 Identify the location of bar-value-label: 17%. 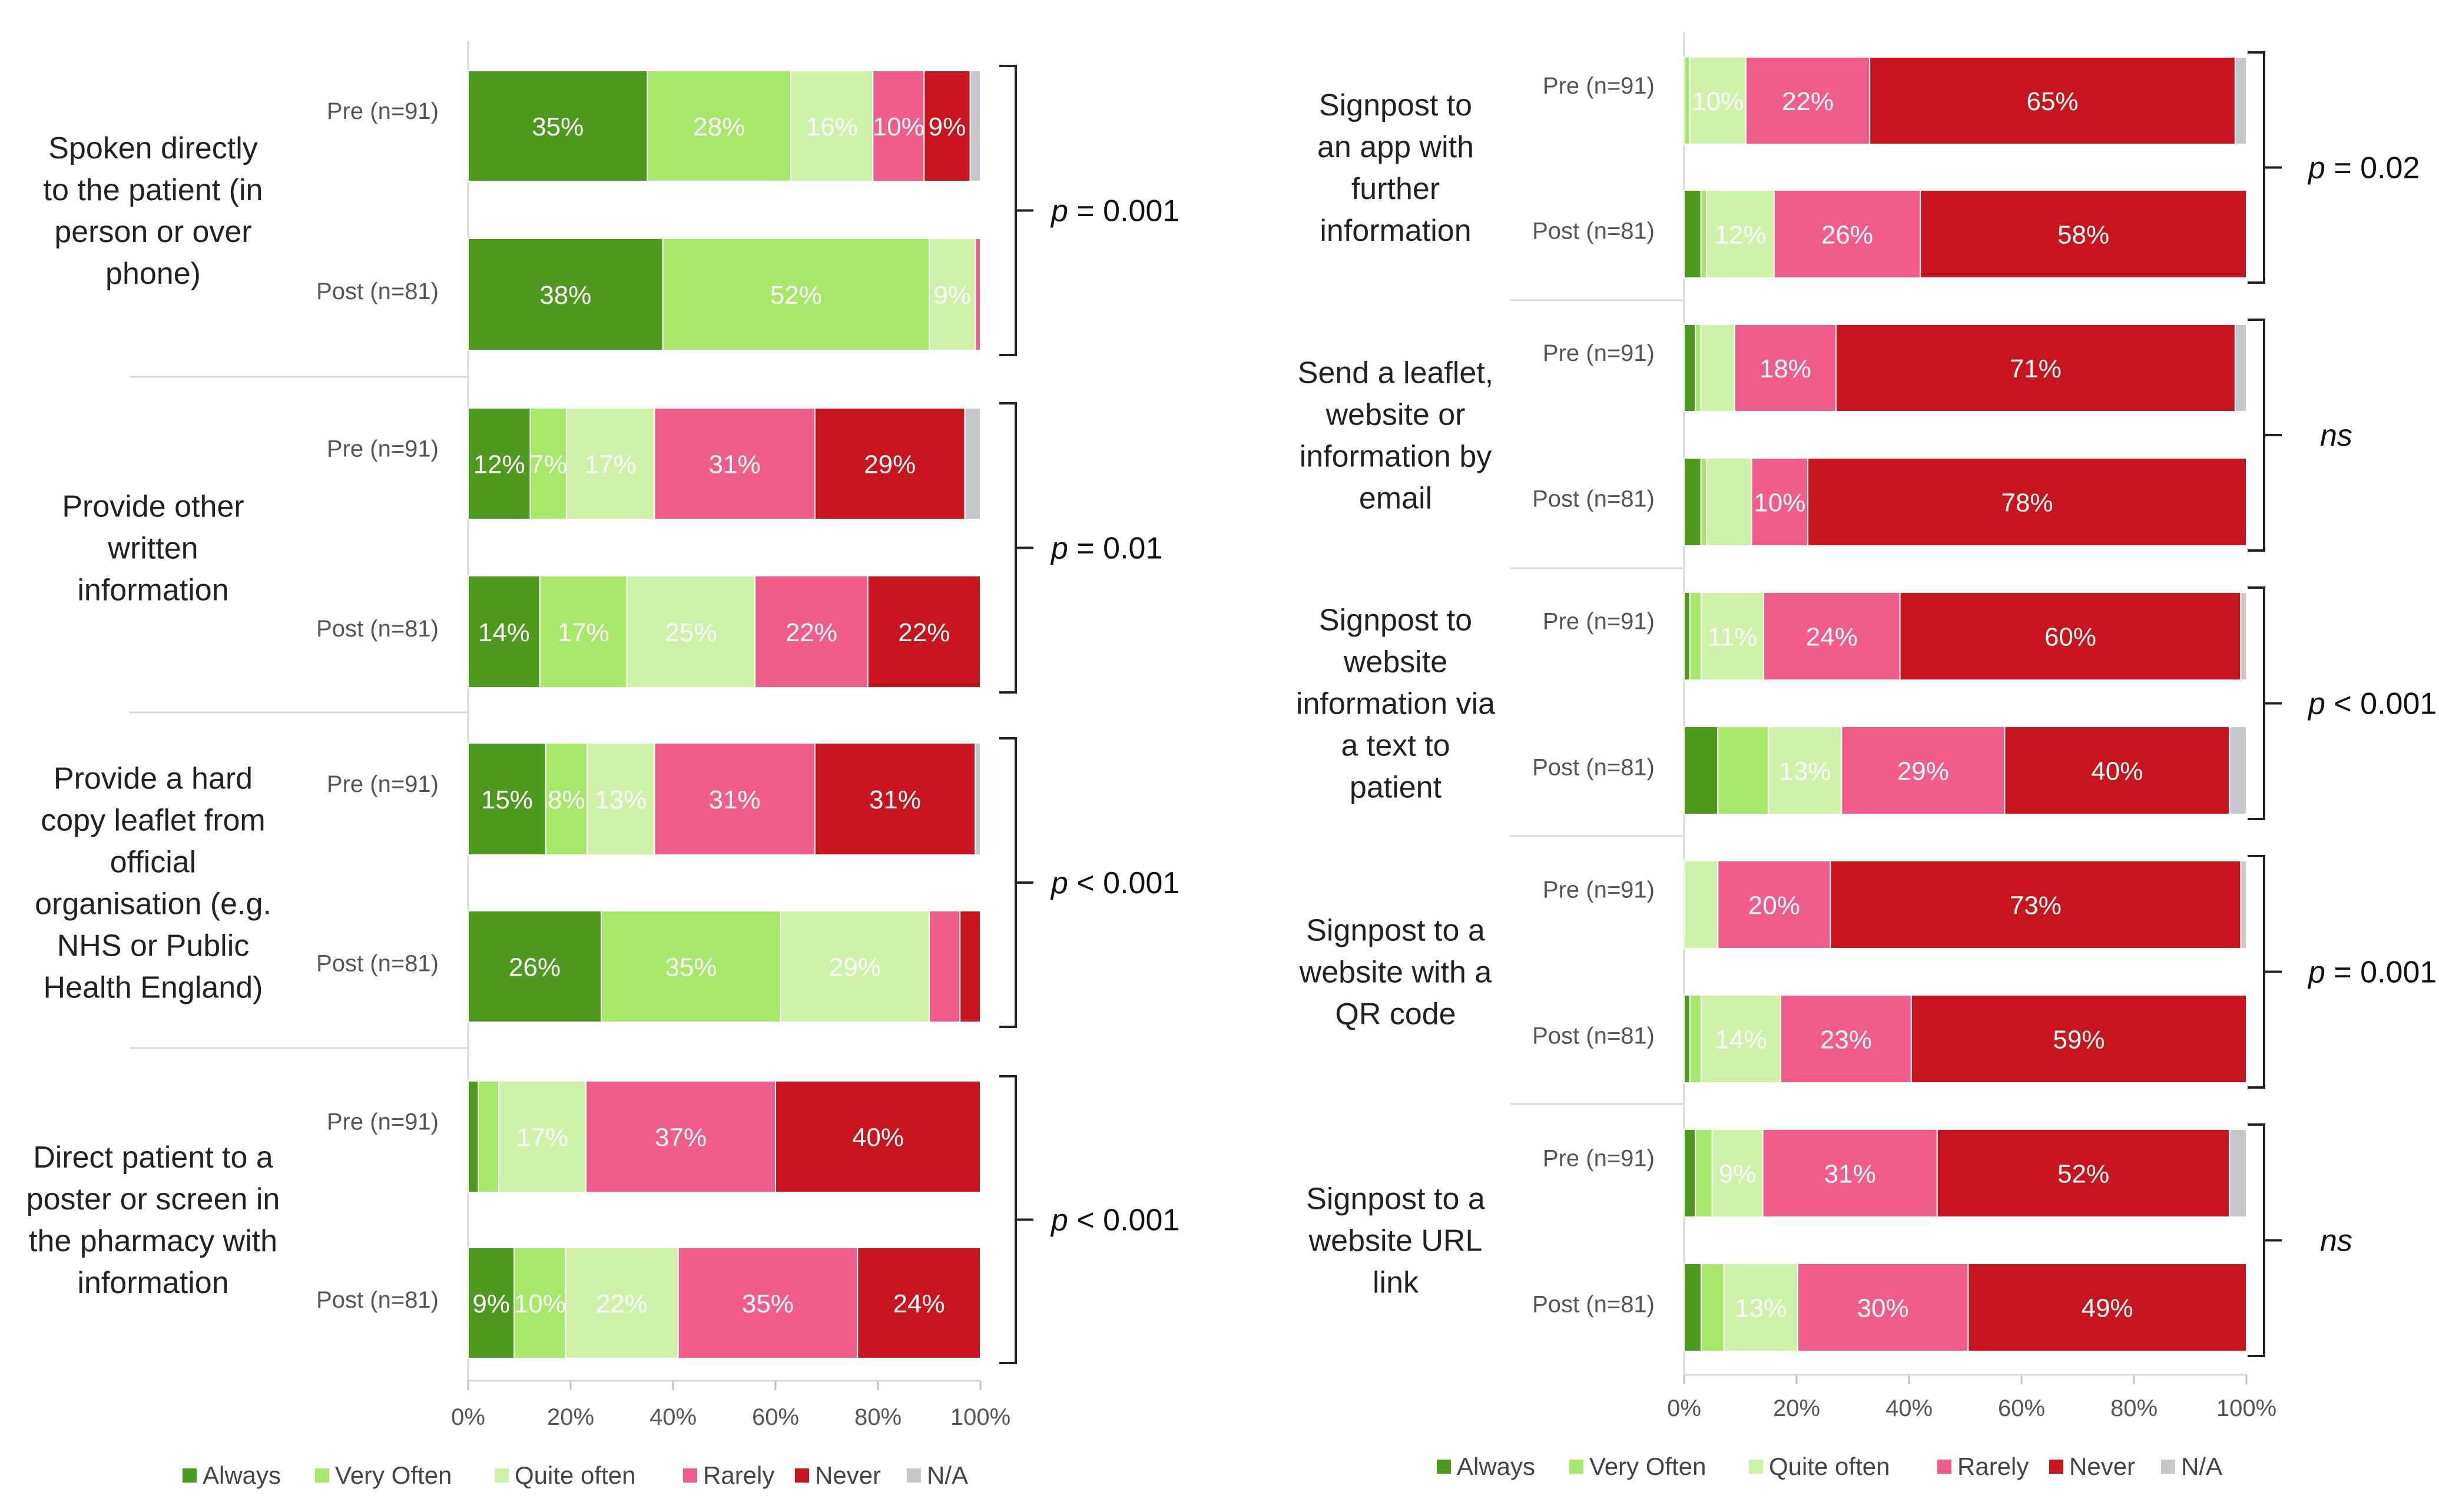
(542, 1137).